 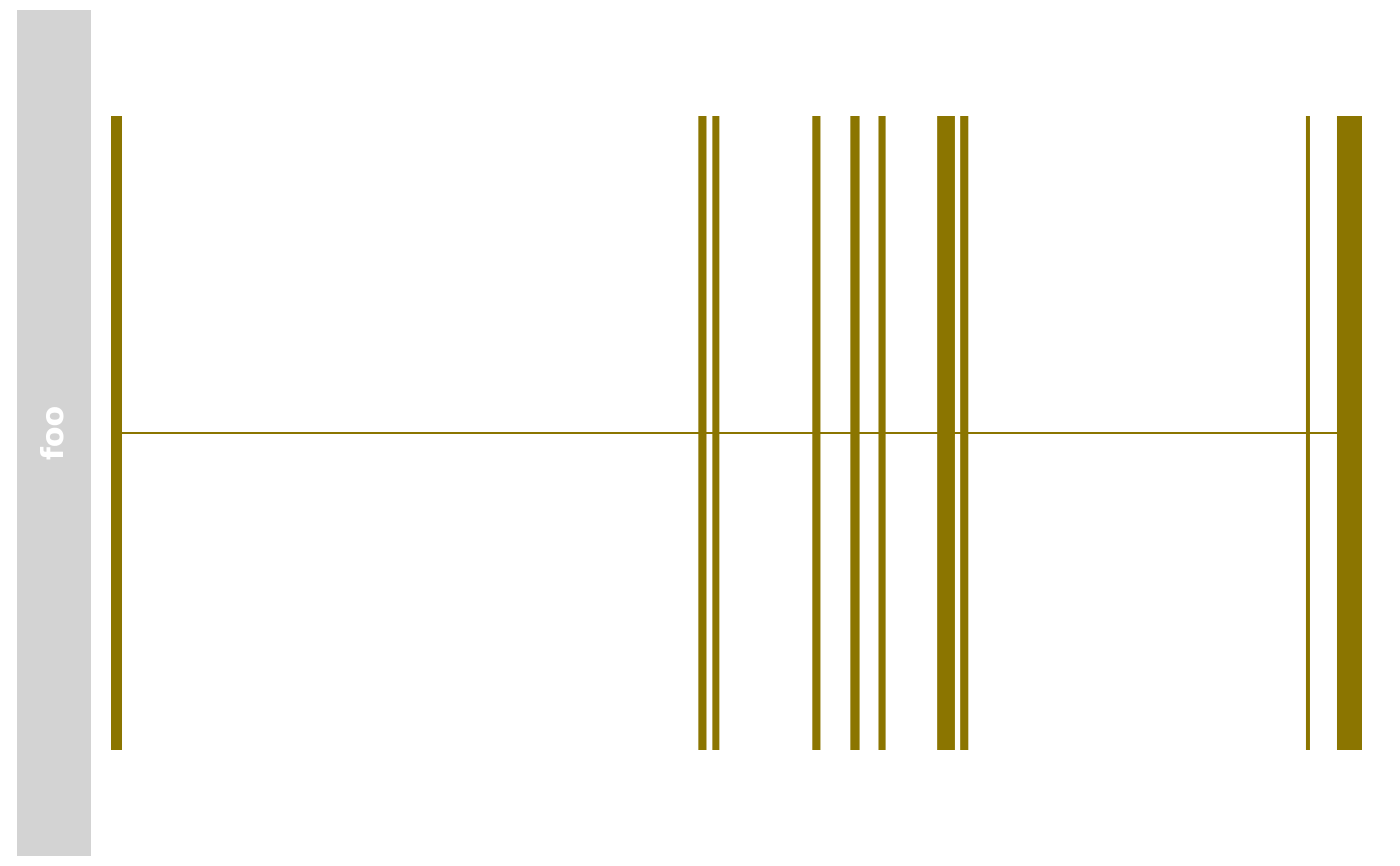 I want to click on track-label-strip: foo, so click(x=54, y=433).